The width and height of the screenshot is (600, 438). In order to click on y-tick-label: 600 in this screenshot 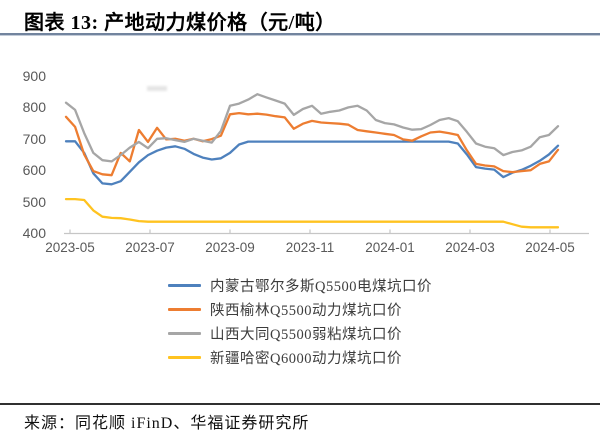, I will do `click(34, 170)`.